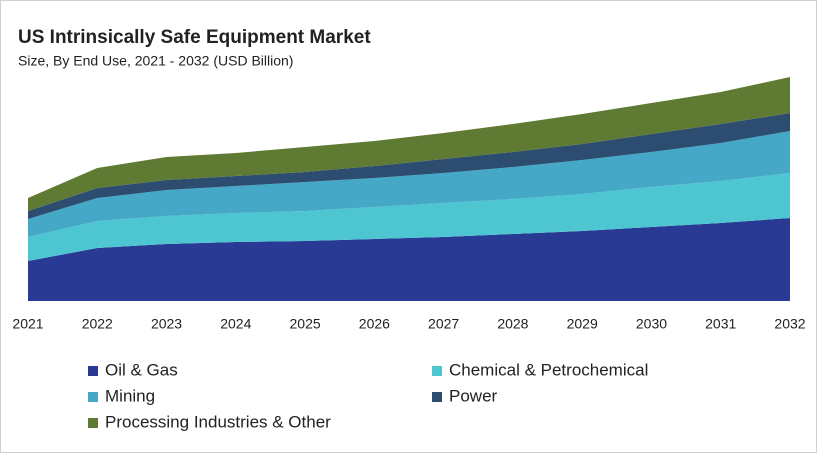 The height and width of the screenshot is (453, 817). What do you see at coordinates (235, 324) in the screenshot?
I see `x-tick-label: 2024` at bounding box center [235, 324].